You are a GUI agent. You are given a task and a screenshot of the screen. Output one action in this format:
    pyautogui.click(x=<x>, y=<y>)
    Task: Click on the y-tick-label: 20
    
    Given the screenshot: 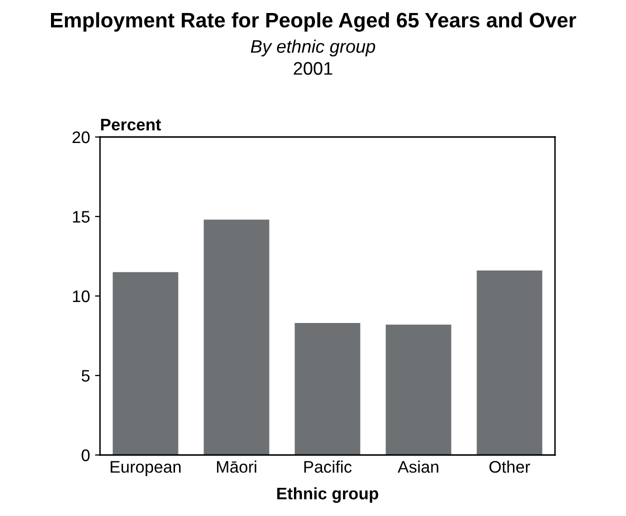 What is the action you would take?
    pyautogui.click(x=81, y=137)
    